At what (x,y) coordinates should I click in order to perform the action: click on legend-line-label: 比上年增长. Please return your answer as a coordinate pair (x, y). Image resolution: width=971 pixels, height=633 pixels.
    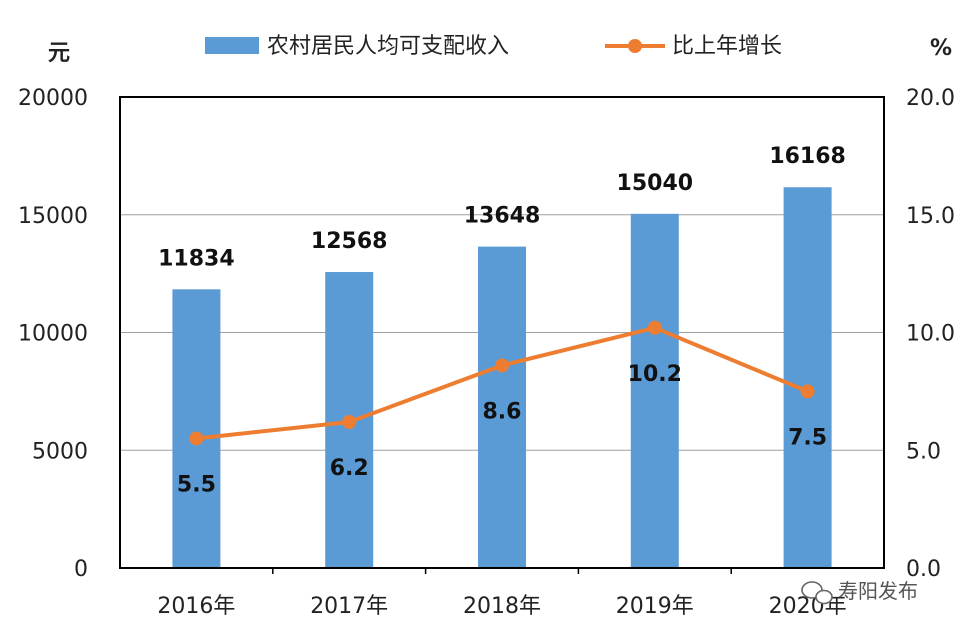
    Looking at the image, I should click on (727, 46).